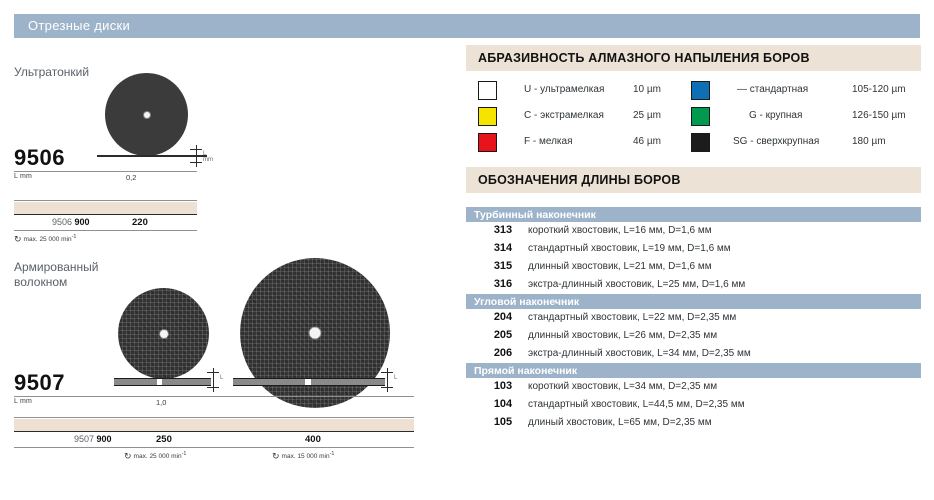 Image resolution: width=934 pixels, height=500 pixels. I want to click on group-name: Угловой наконечник, so click(527, 302).